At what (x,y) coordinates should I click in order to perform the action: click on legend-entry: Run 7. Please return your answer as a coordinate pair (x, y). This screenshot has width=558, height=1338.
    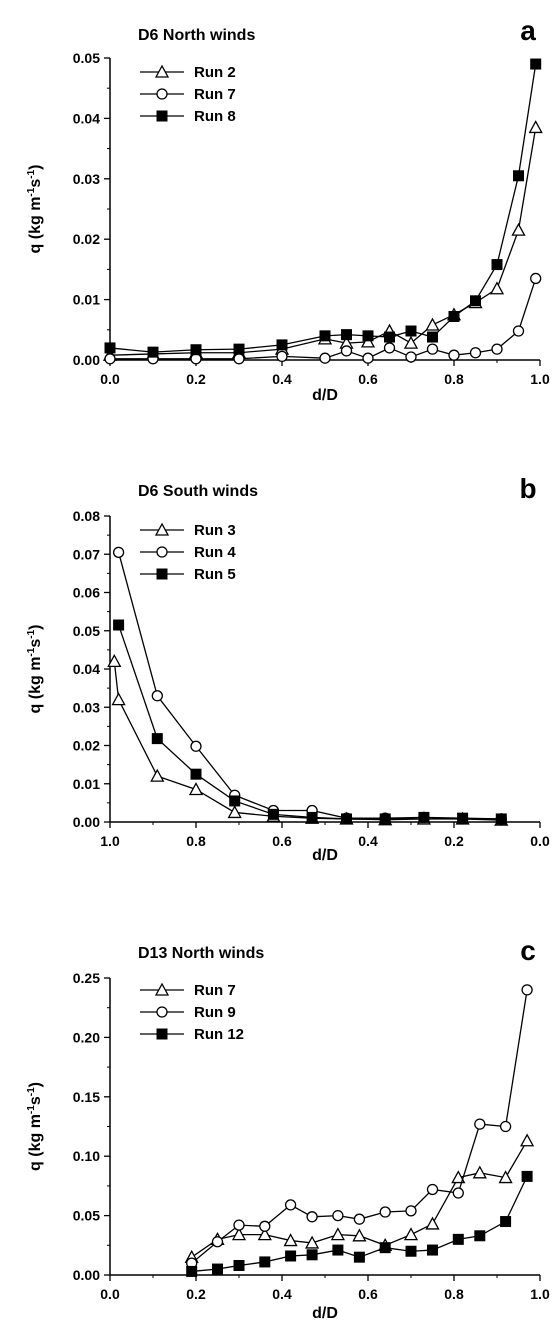
    Looking at the image, I should click on (188, 94).